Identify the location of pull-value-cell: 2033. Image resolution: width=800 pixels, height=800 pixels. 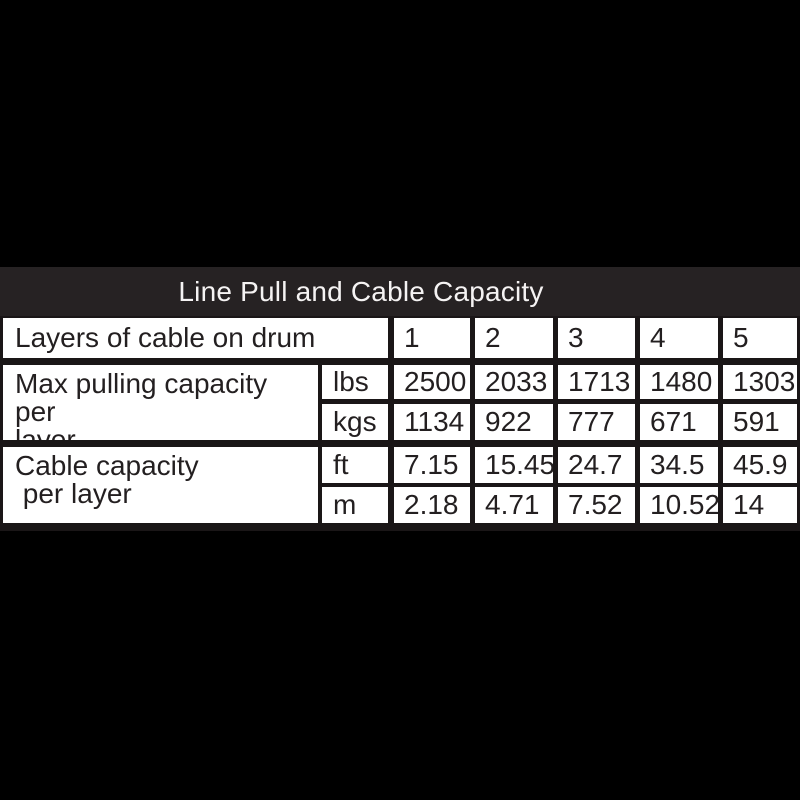
(514, 382).